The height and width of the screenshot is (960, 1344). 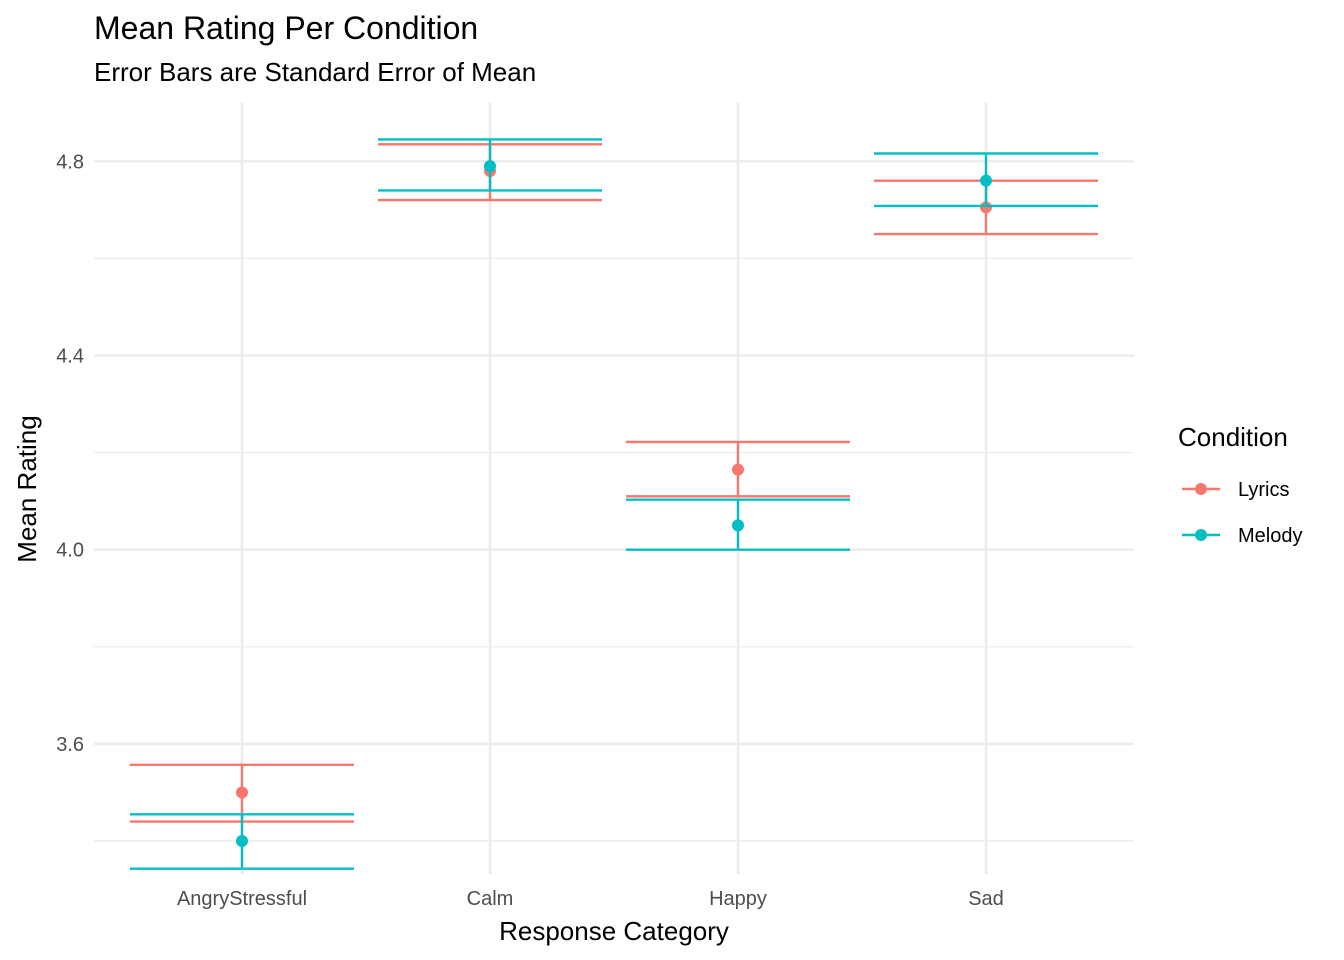 What do you see at coordinates (315, 72) in the screenshot?
I see `chart-subtitle: Error Bars are Standard Error of Mean` at bounding box center [315, 72].